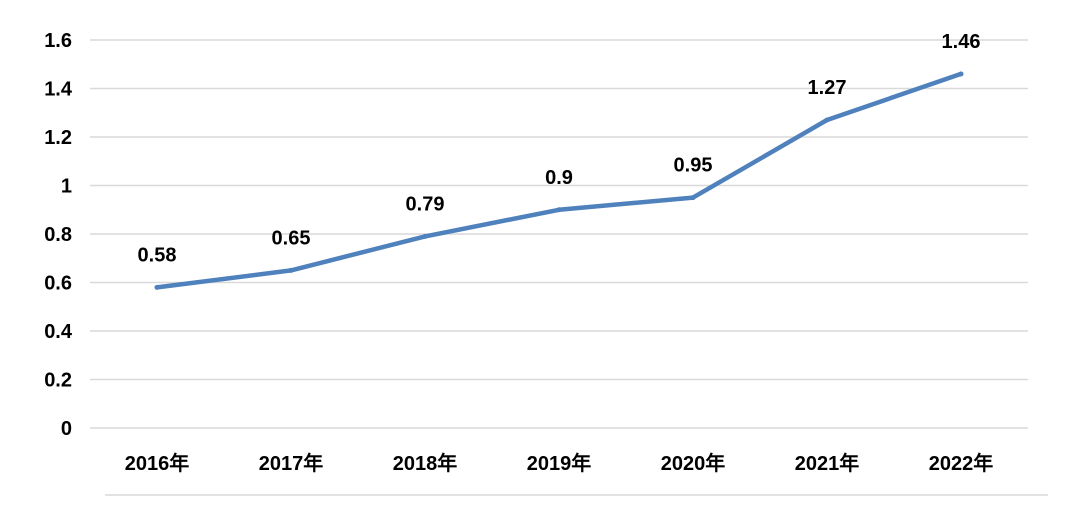 Image resolution: width=1080 pixels, height=512 pixels. Describe the element at coordinates (961, 463) in the screenshot. I see `x-tick-label: 2022年` at that location.